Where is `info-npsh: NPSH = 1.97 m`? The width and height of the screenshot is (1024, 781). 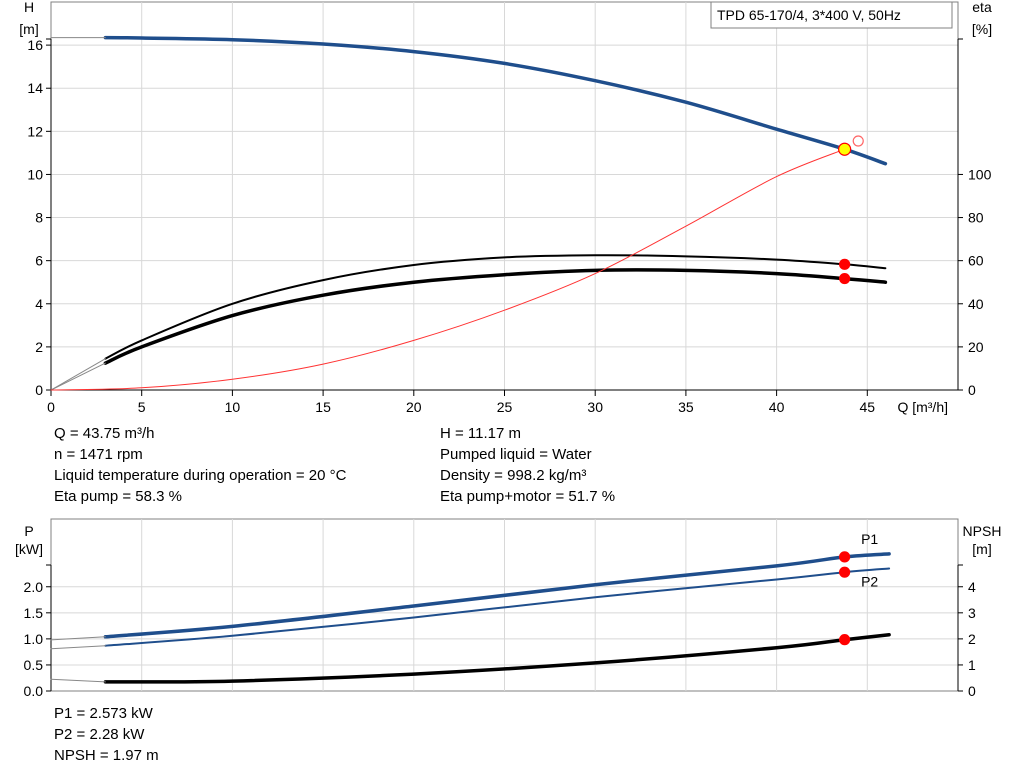
info-npsh: NPSH = 1.97 m is located at coordinates (106, 755).